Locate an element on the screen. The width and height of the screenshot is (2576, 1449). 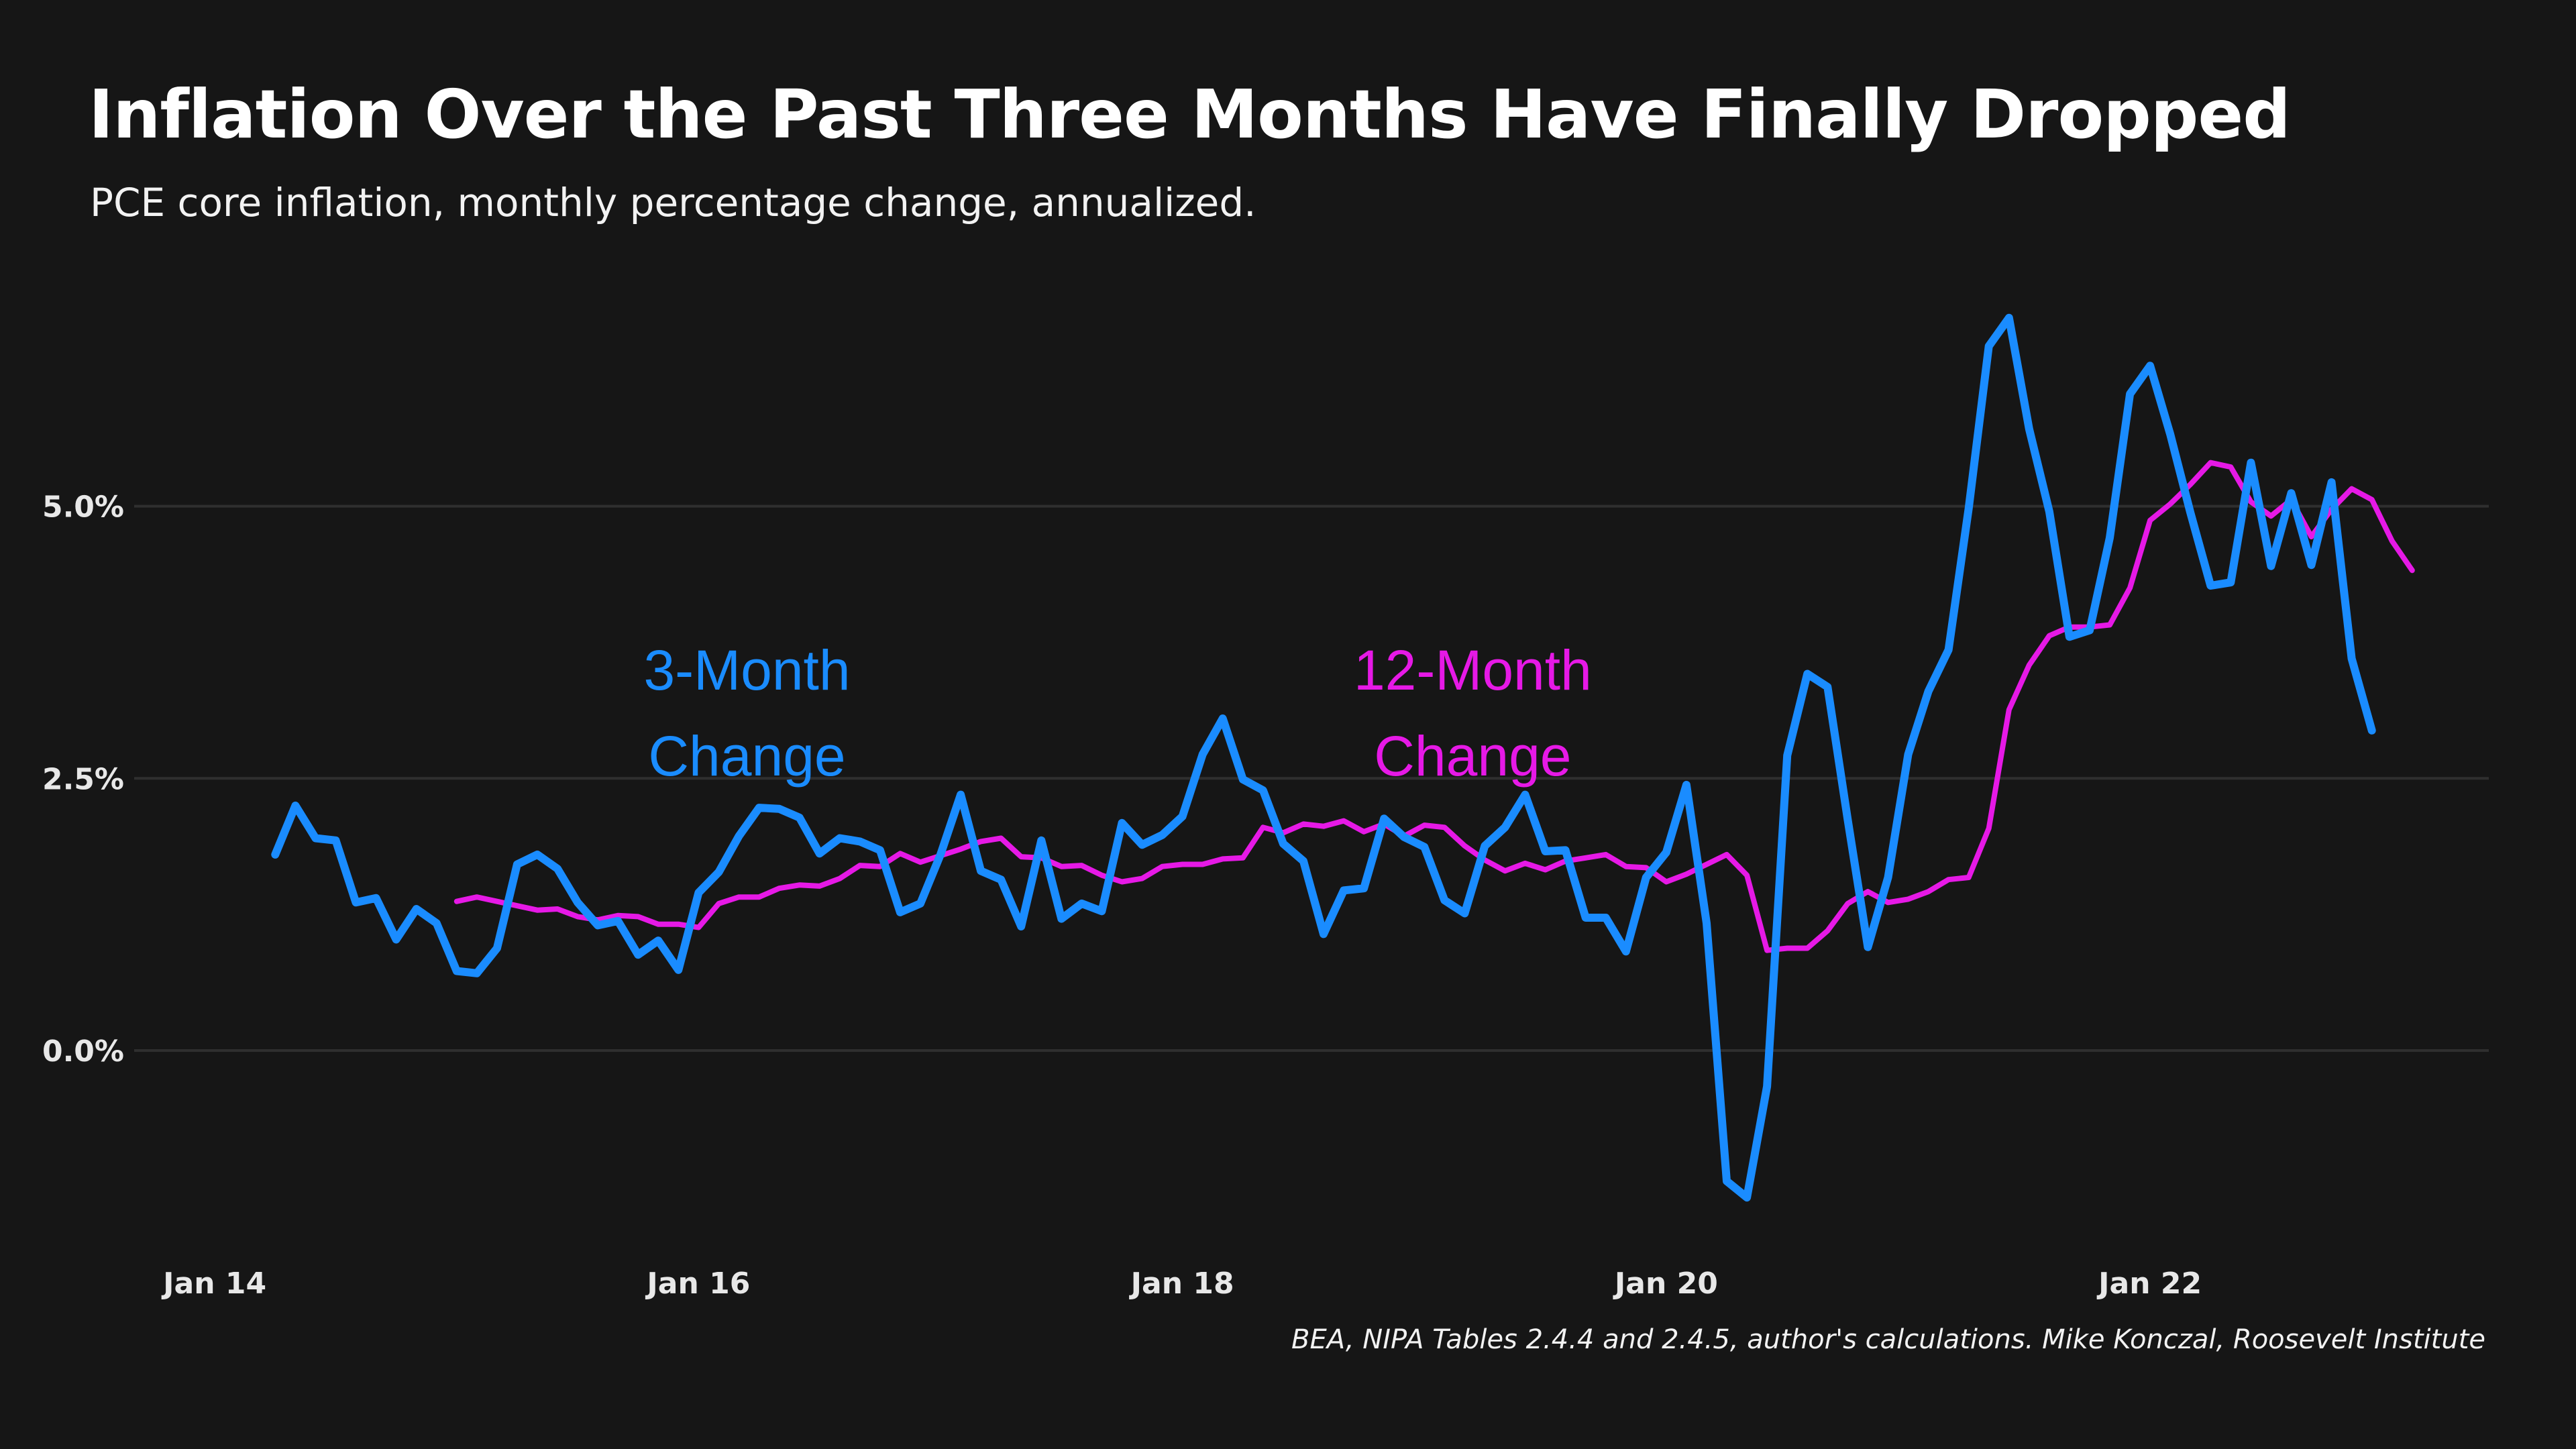
x-tick-label-4: Jan 22 is located at coordinates (2149, 1284).